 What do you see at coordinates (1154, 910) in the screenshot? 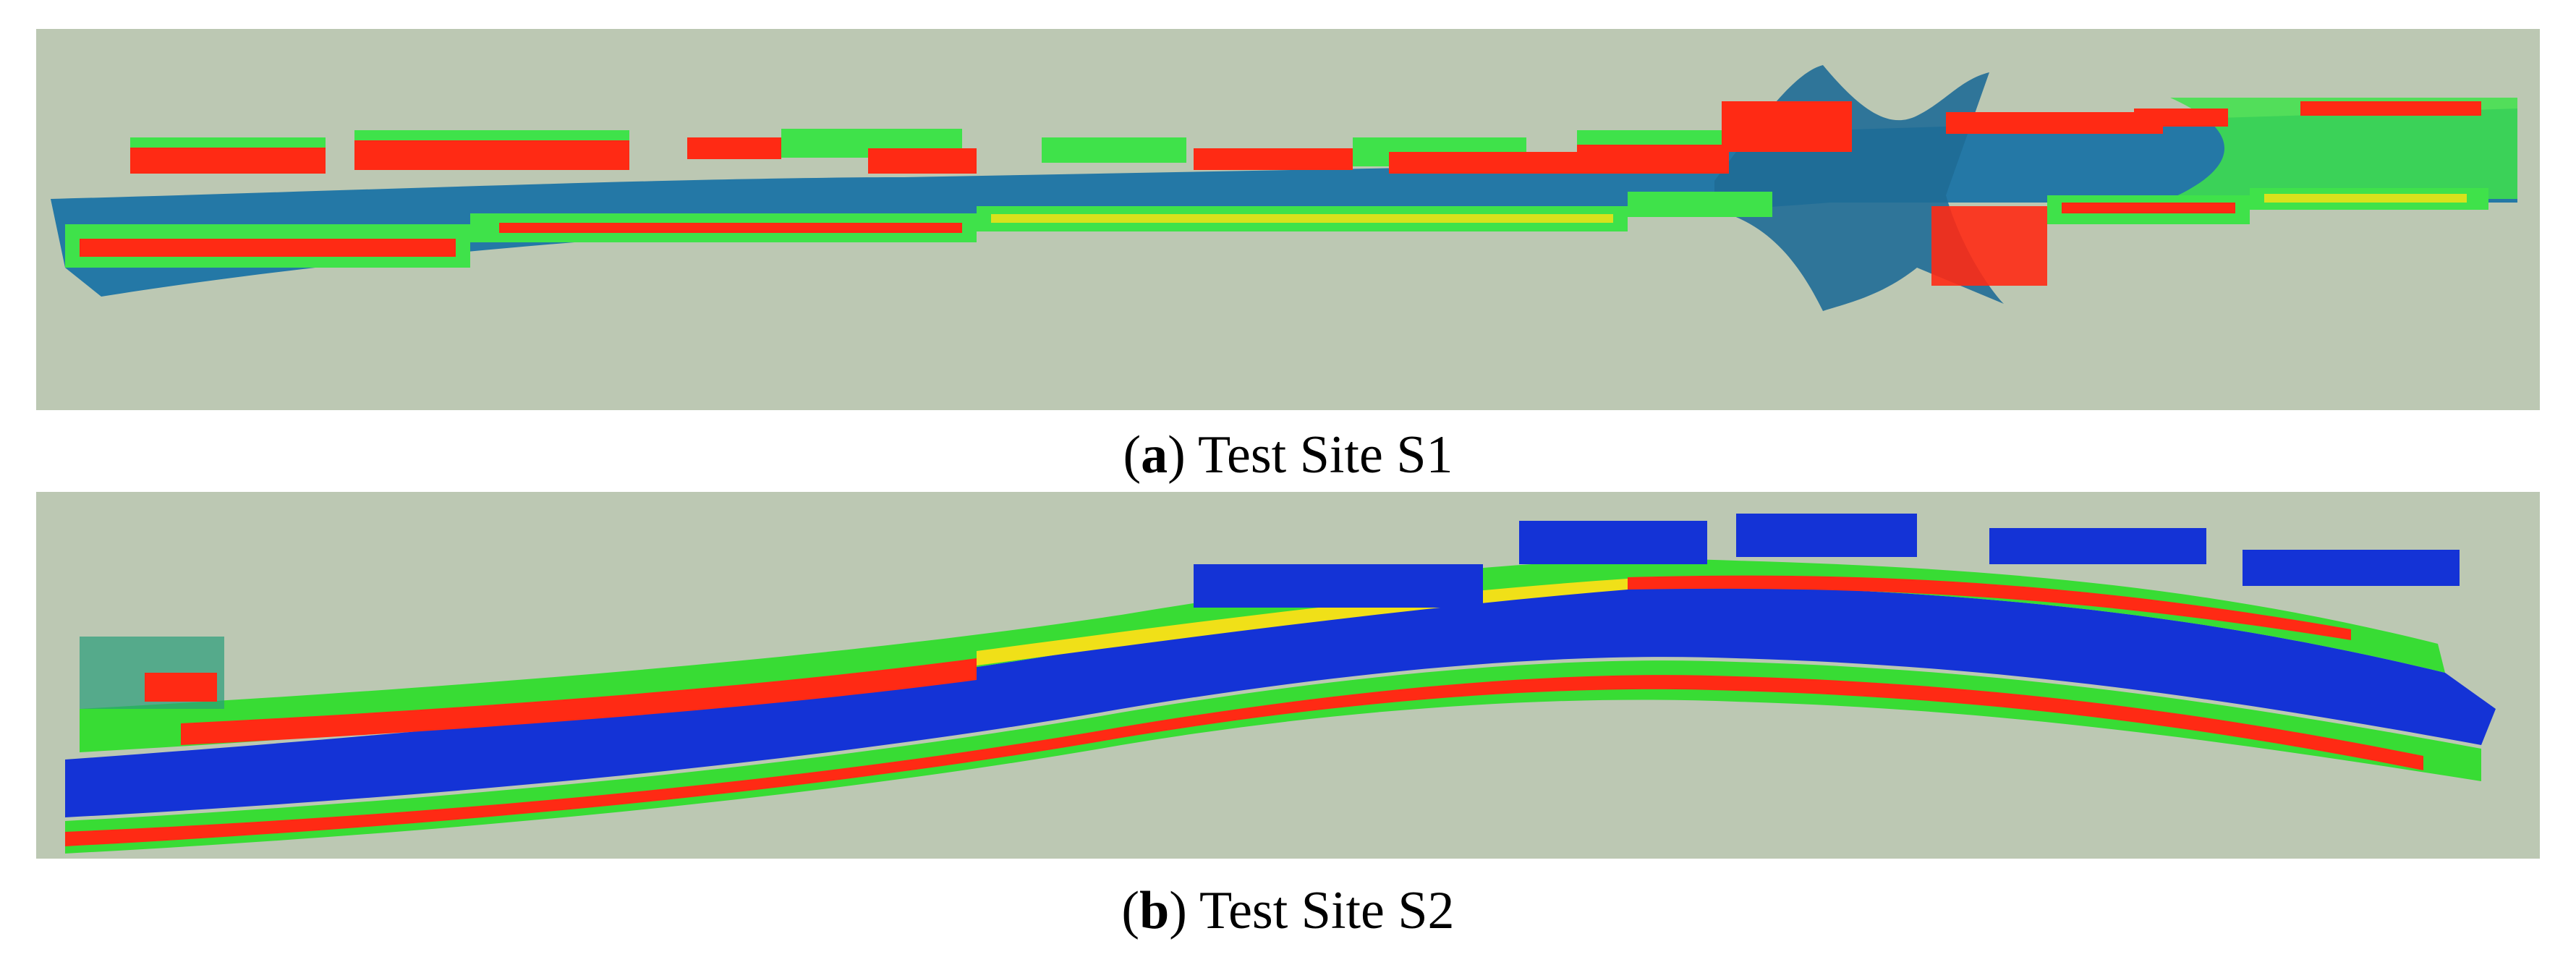
I see `caption-b-label: b` at bounding box center [1154, 910].